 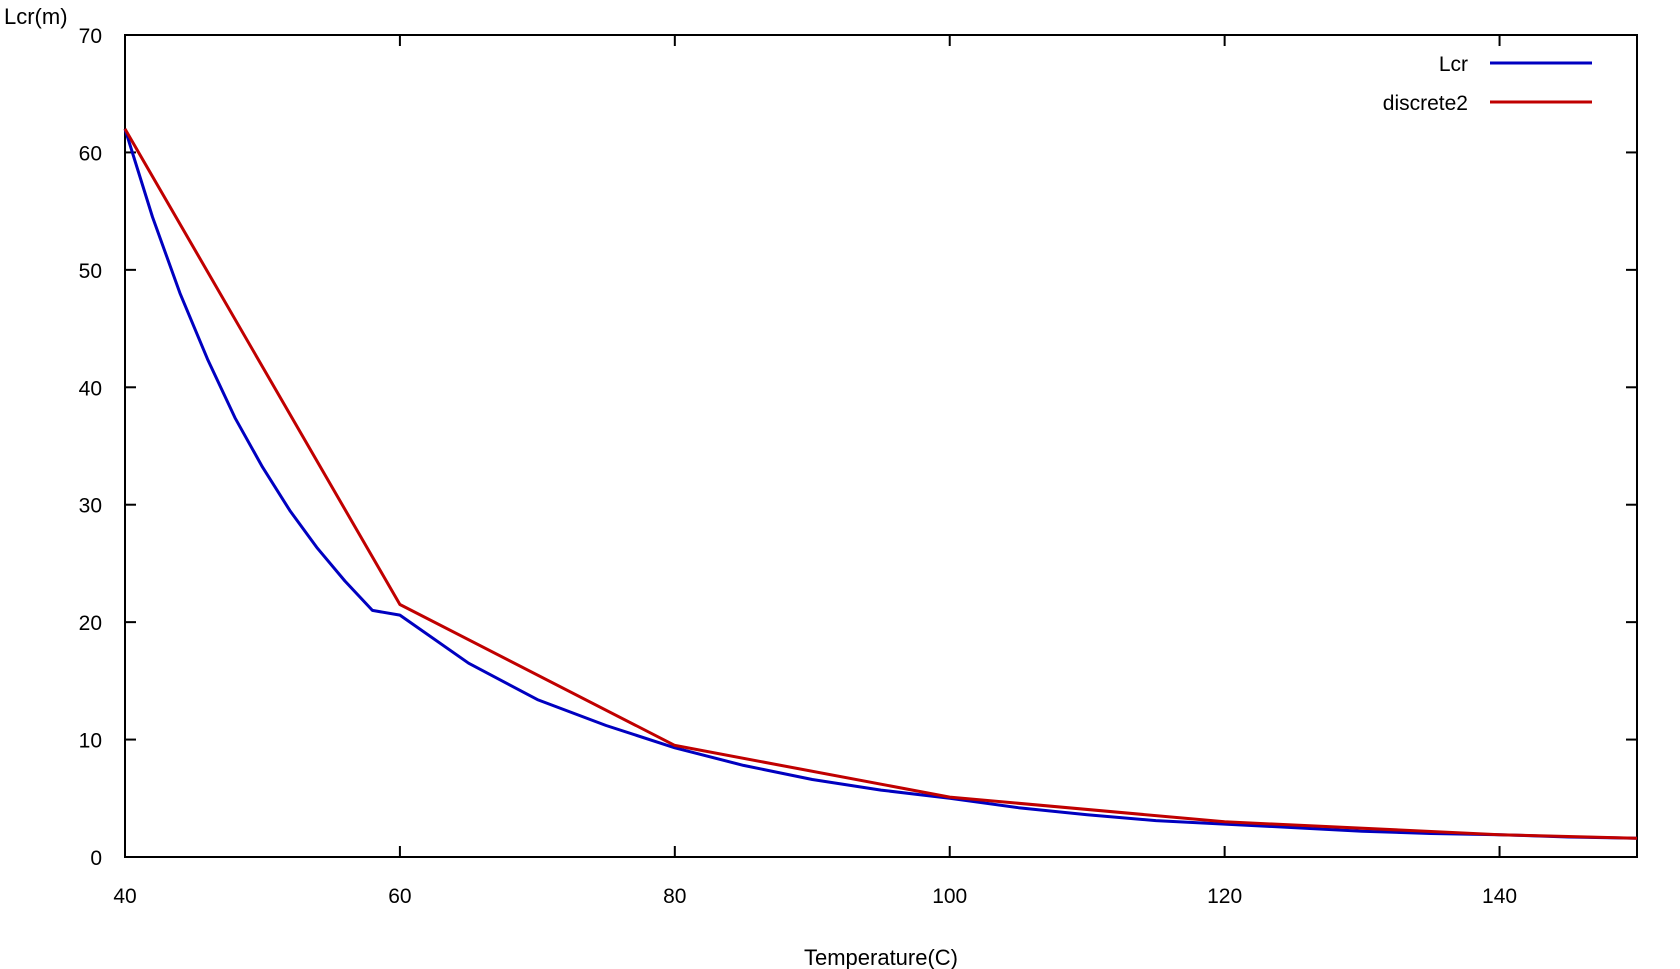 What do you see at coordinates (90, 506) in the screenshot?
I see `y-tick-label: 30` at bounding box center [90, 506].